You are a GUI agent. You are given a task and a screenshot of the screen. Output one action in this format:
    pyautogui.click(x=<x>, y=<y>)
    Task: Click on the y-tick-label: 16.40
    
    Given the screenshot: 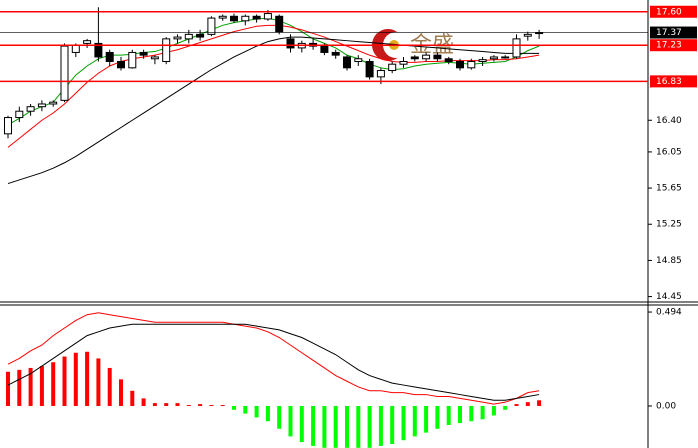 What is the action you would take?
    pyautogui.click(x=669, y=121)
    